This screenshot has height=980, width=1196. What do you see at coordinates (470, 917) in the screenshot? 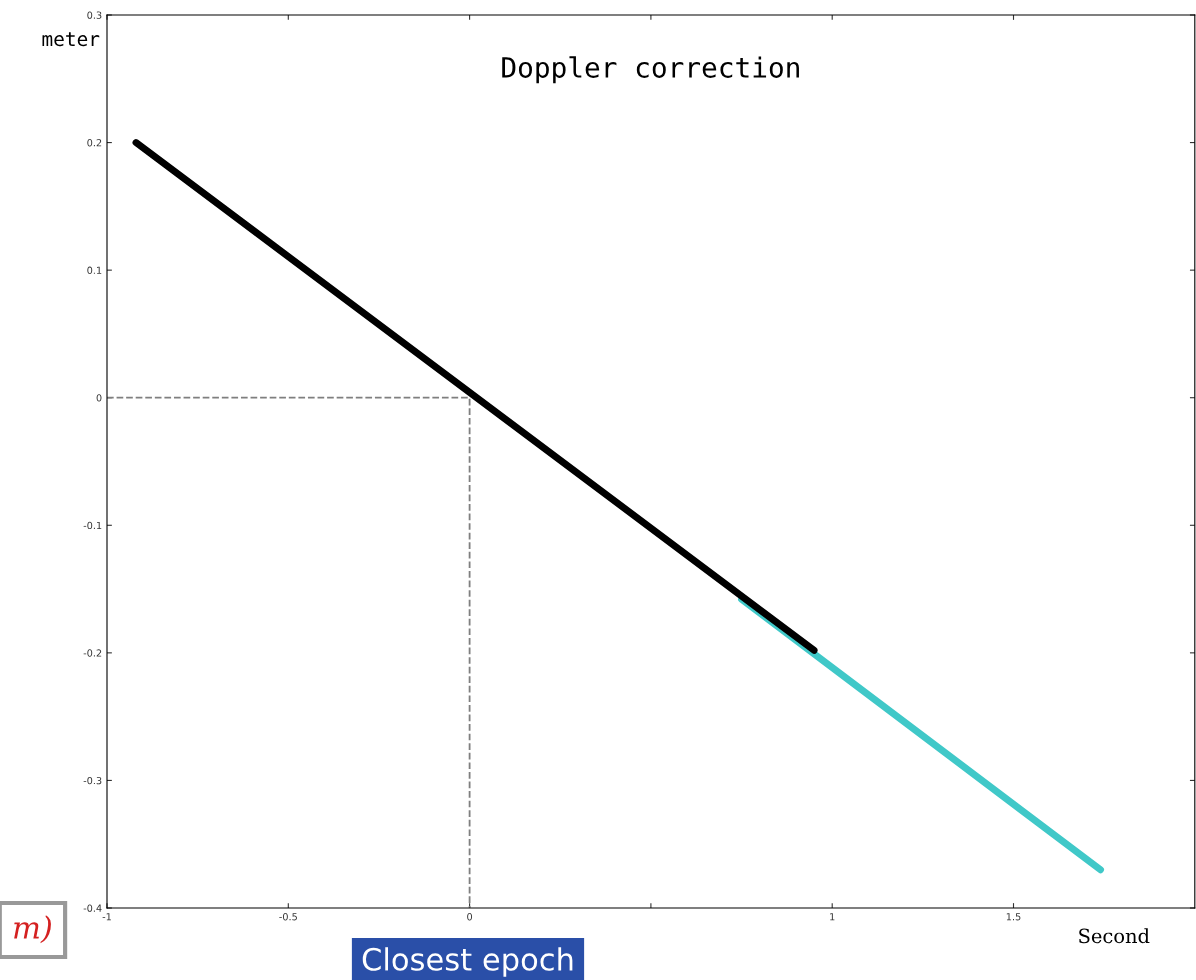
I see `x-tick-label: 0` at bounding box center [470, 917].